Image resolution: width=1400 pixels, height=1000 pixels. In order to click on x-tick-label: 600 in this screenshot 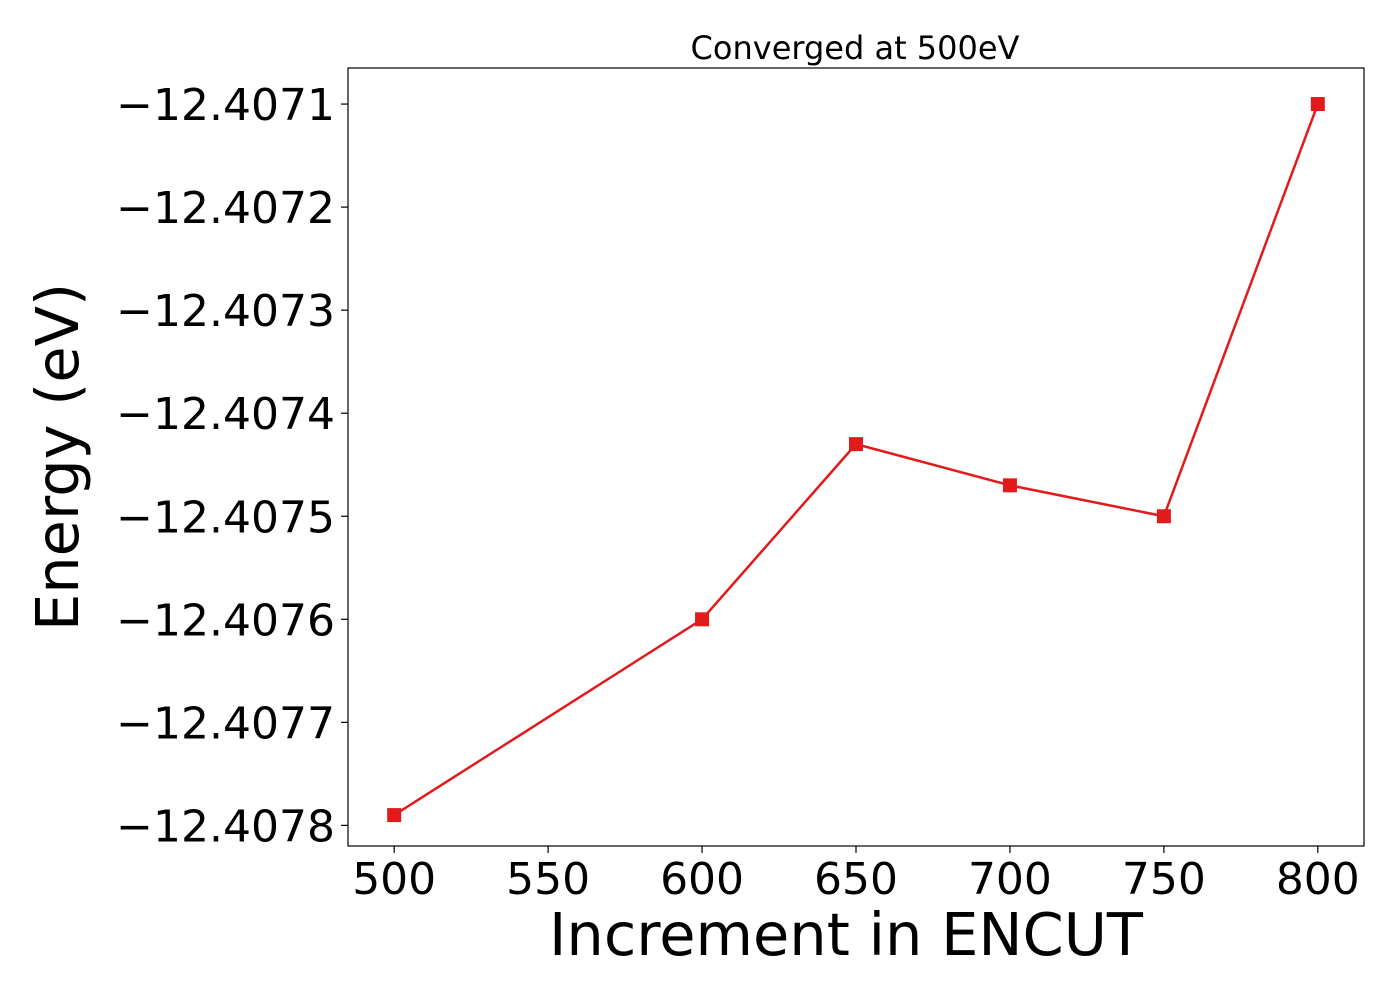, I will do `click(702, 879)`.